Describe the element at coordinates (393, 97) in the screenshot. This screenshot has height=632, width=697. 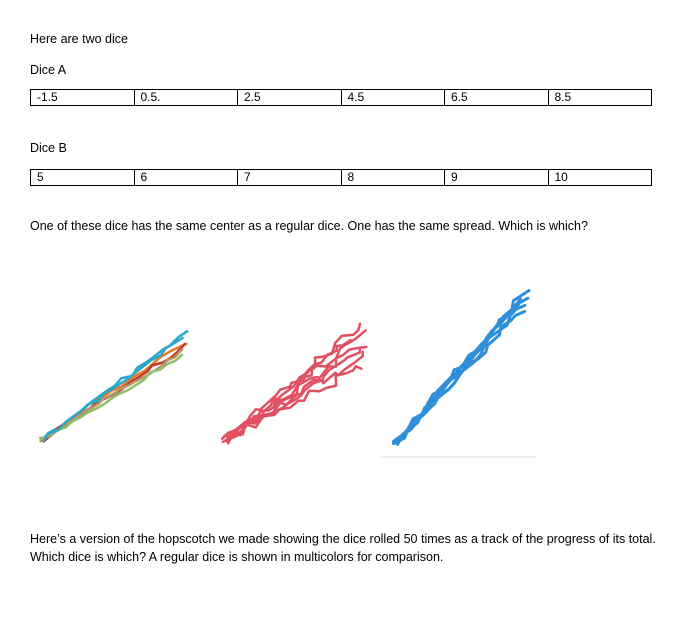
I see `dice-a-face: 4.5` at that location.